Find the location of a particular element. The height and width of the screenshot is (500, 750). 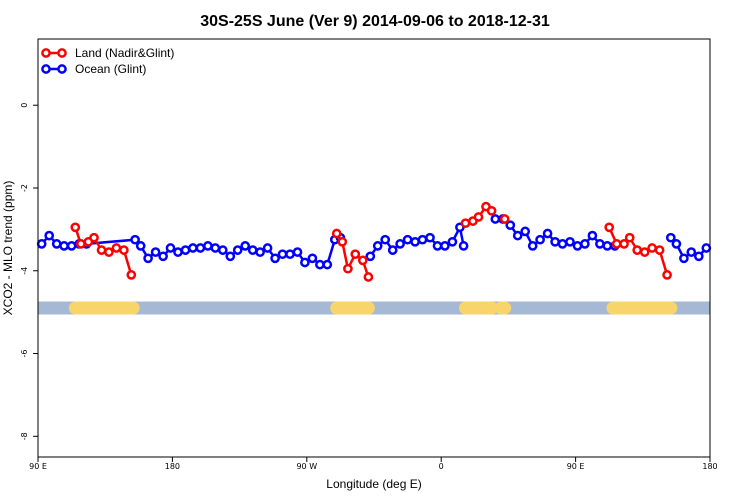

y-tick-label: -8 is located at coordinates (24, 436).